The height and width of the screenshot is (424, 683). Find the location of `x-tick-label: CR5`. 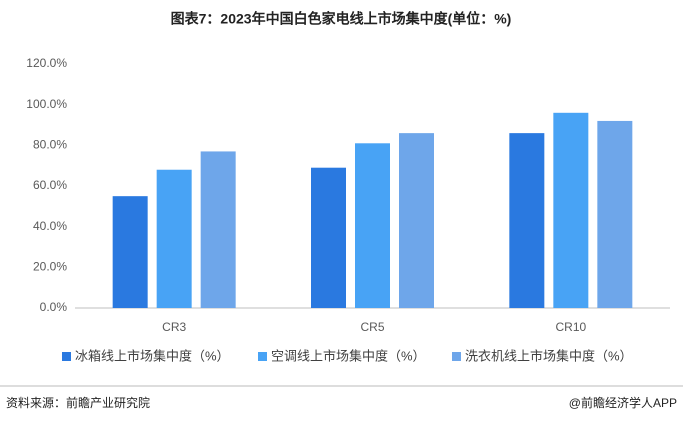

x-tick-label: CR5 is located at coordinates (372, 327).